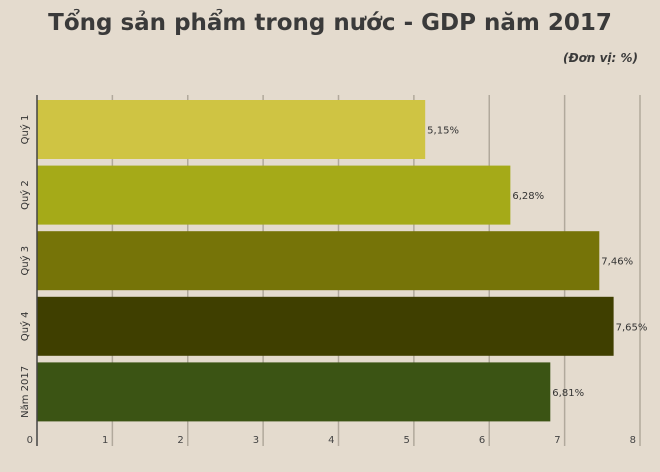 The height and width of the screenshot is (472, 660). Describe the element at coordinates (25, 195) in the screenshot. I see `category-label: Quý 2` at that location.